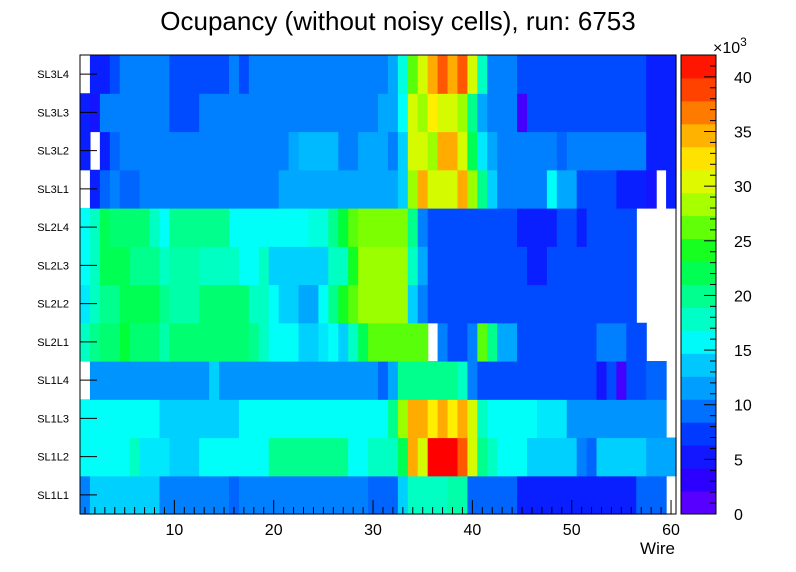 Image resolution: width=796 pixels, height=572 pixels. What do you see at coordinates (274, 530) in the screenshot?
I see `x-axis-tick-label: 20` at bounding box center [274, 530].